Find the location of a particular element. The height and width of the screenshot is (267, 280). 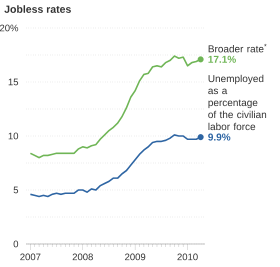

y-tick-label: 10 is located at coordinates (13, 136).